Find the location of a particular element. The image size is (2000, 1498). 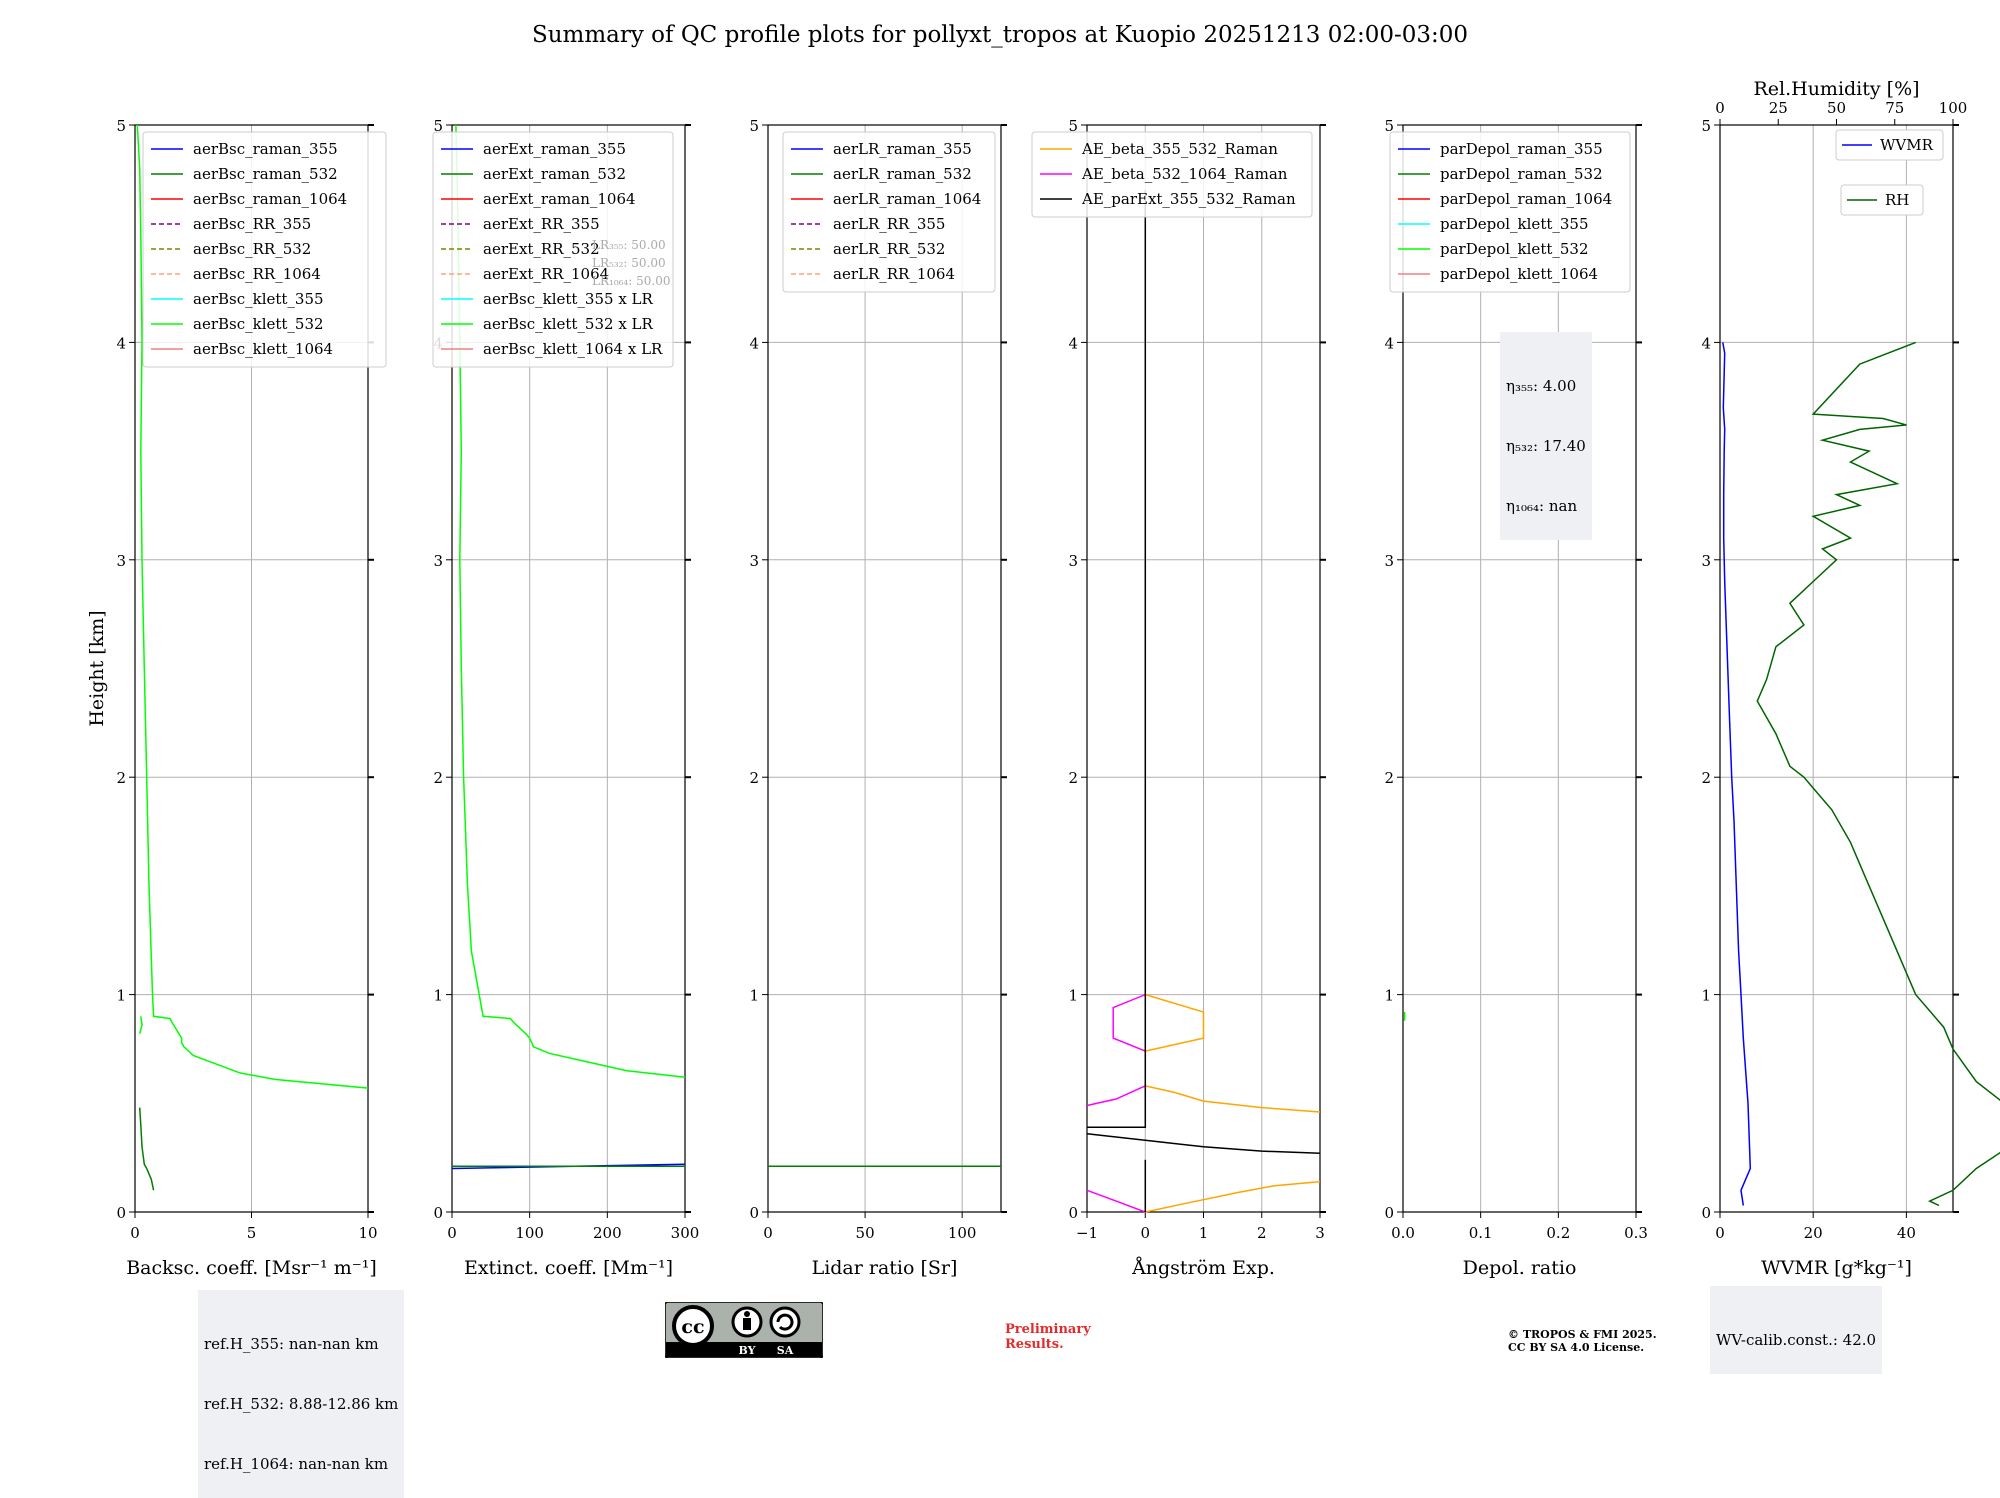

x-axis-label: Depol. ratio is located at coordinates (1520, 1268).